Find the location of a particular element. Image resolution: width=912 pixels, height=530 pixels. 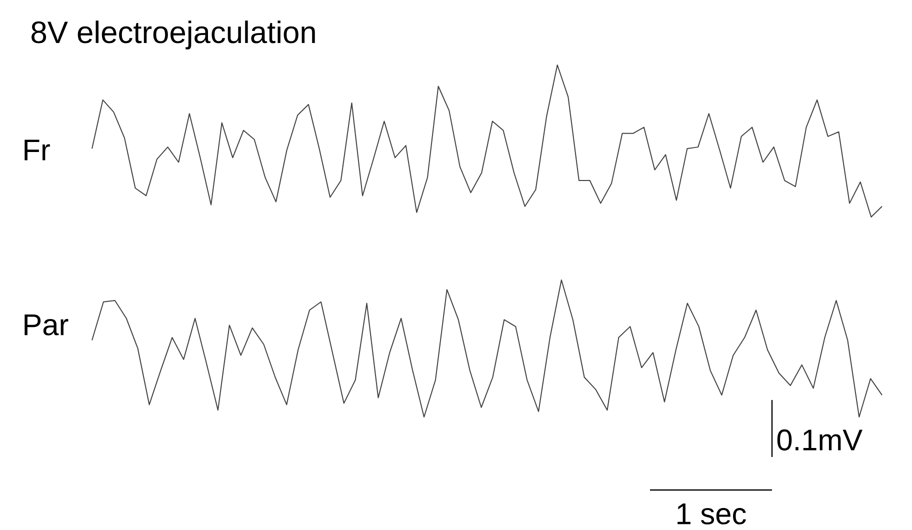

text: 0.1mV is located at coordinates (819, 440).